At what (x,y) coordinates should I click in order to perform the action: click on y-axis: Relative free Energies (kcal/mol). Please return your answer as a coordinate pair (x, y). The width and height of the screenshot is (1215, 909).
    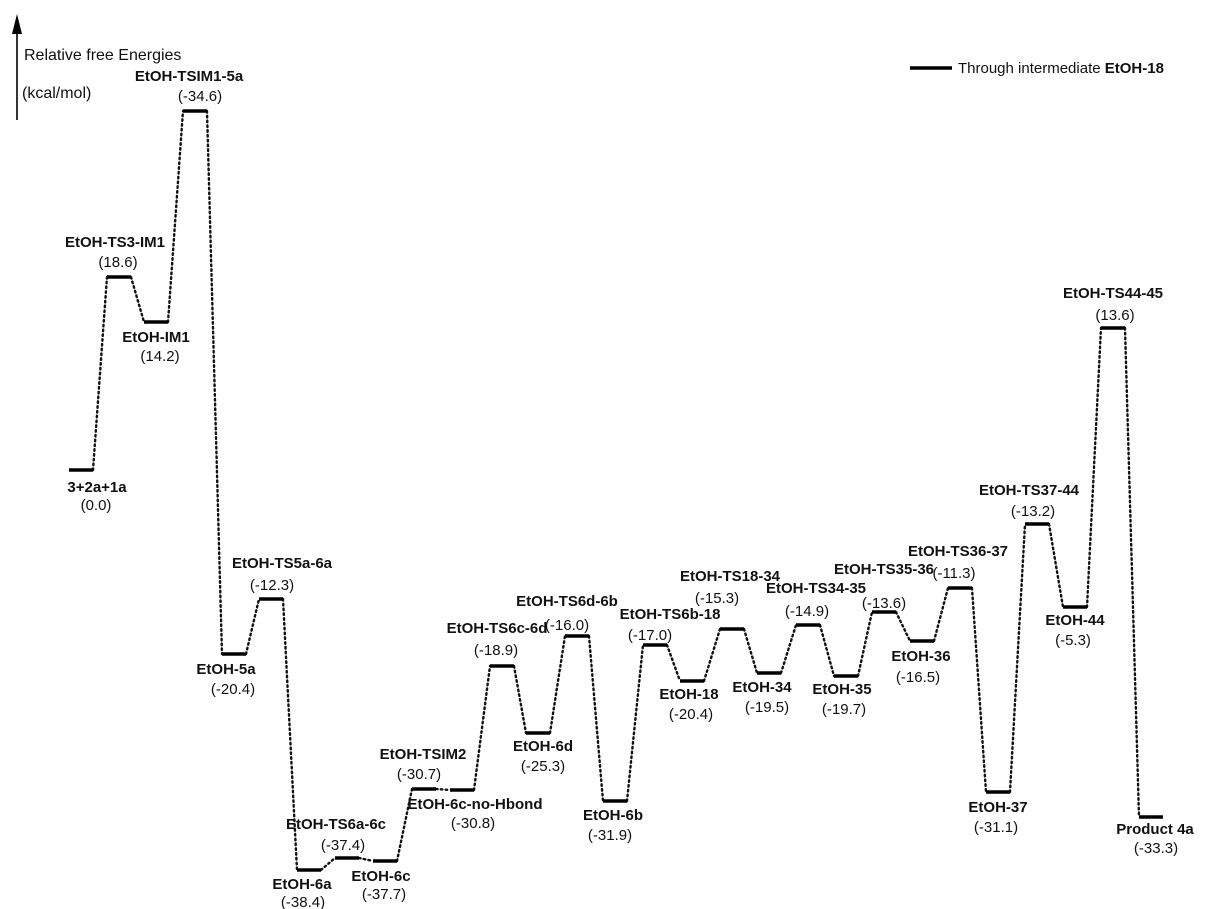
    Looking at the image, I should click on (96, 67).